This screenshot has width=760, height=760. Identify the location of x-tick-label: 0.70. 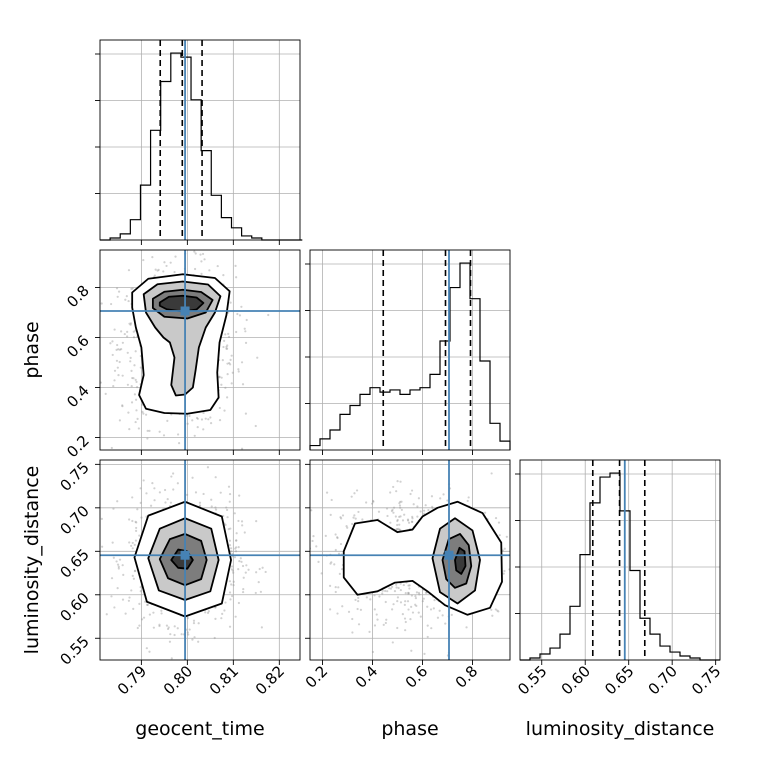
(663, 680).